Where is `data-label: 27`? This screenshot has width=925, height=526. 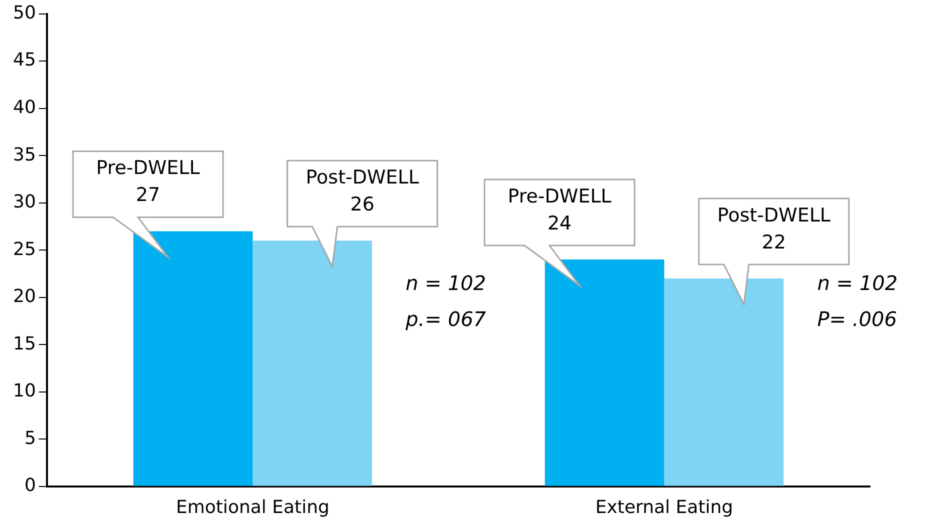 data-label: 27 is located at coordinates (148, 195).